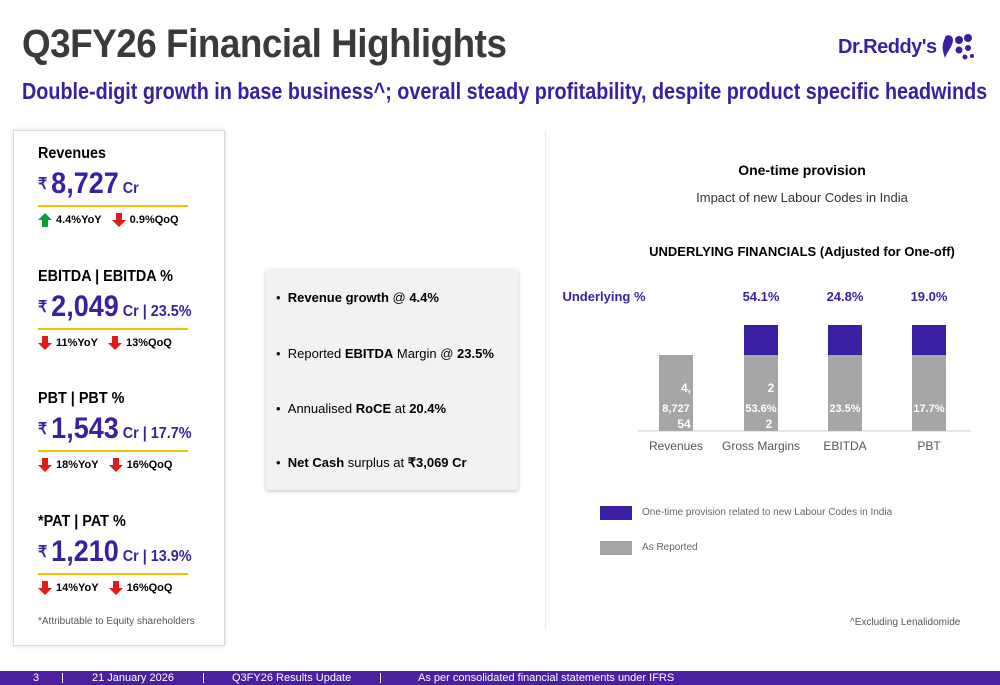 The height and width of the screenshot is (685, 1000). I want to click on highlight-item: • Revenue growth @ 4.4%, so click(357, 297).